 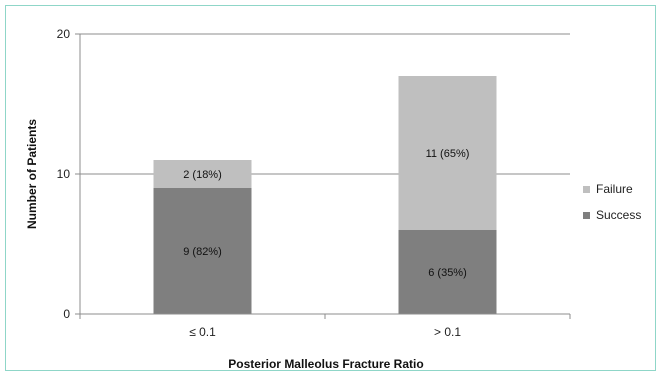 What do you see at coordinates (614, 189) in the screenshot?
I see `legend-label-failure: Failure` at bounding box center [614, 189].